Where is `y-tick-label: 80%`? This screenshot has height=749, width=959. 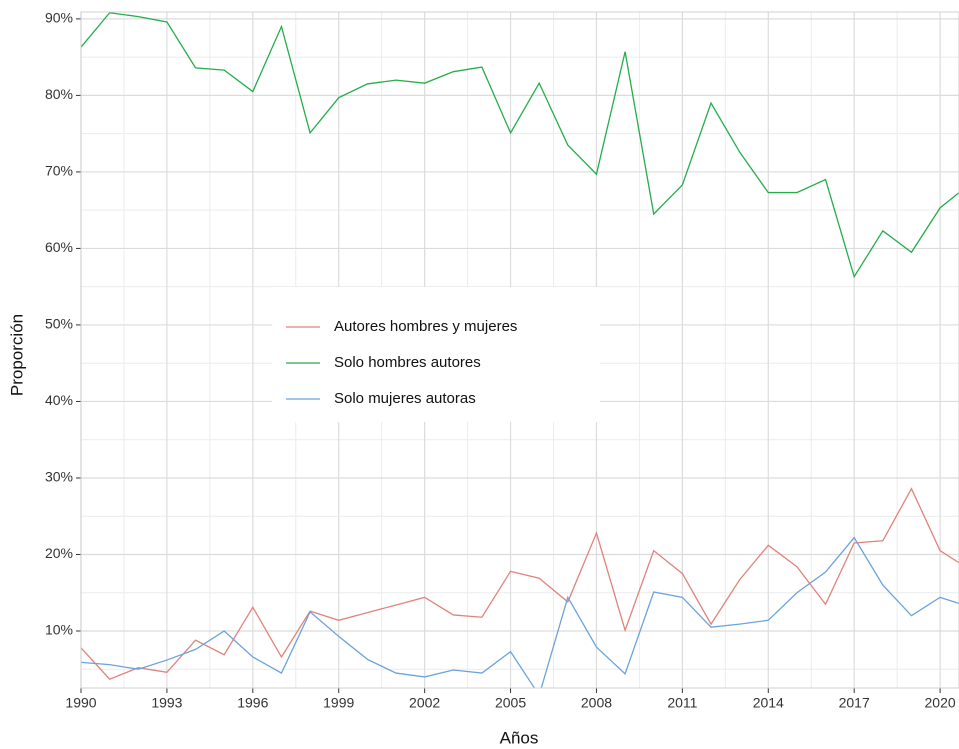
y-tick-label: 80% is located at coordinates (59, 94).